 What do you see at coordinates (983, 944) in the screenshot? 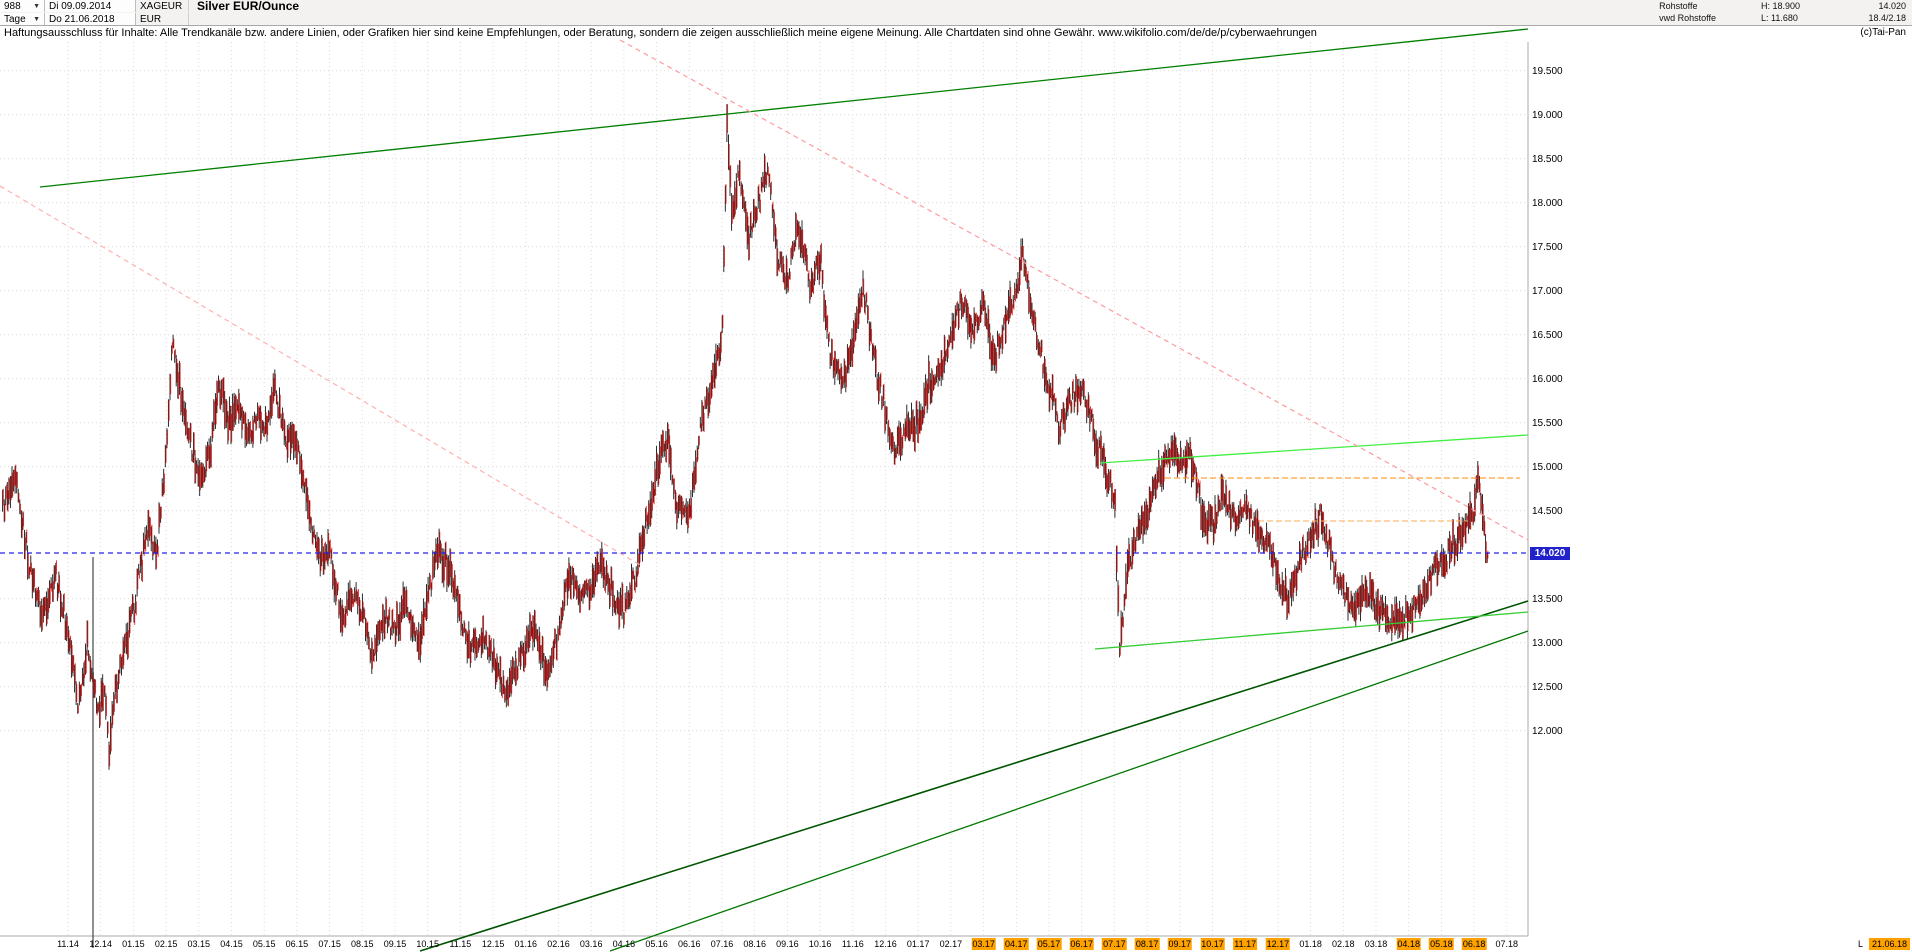
I see `x-axis-label: 03.17` at bounding box center [983, 944].